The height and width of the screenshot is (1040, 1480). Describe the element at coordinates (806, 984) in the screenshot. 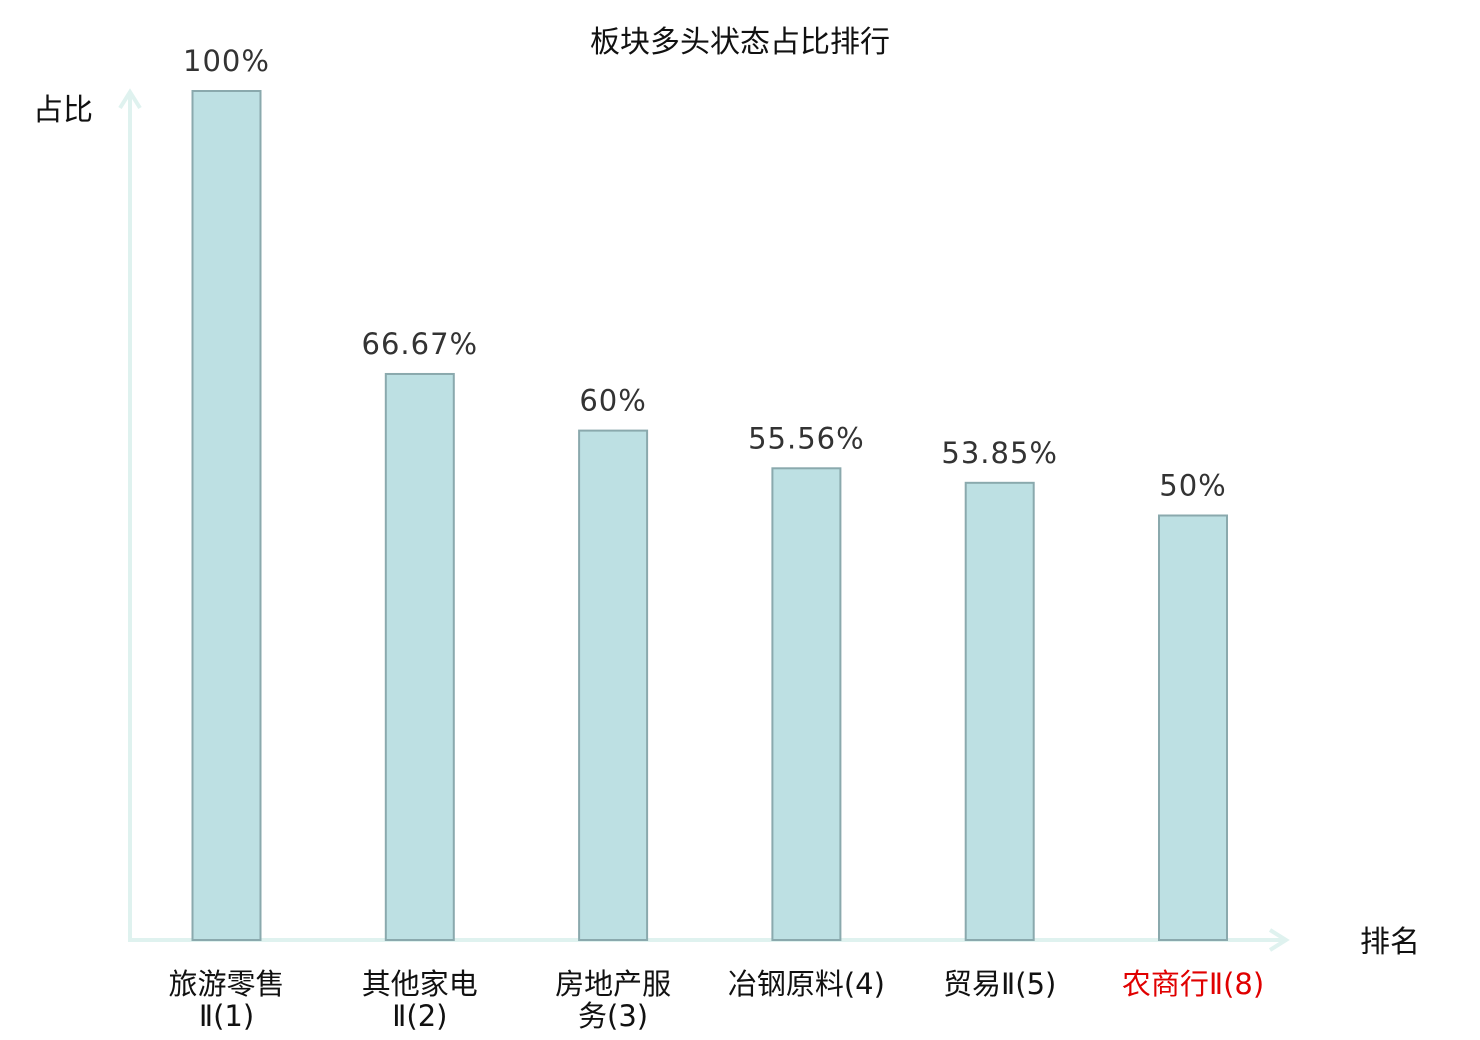

I see `tick-label-4: 冶钢原料(4)` at that location.